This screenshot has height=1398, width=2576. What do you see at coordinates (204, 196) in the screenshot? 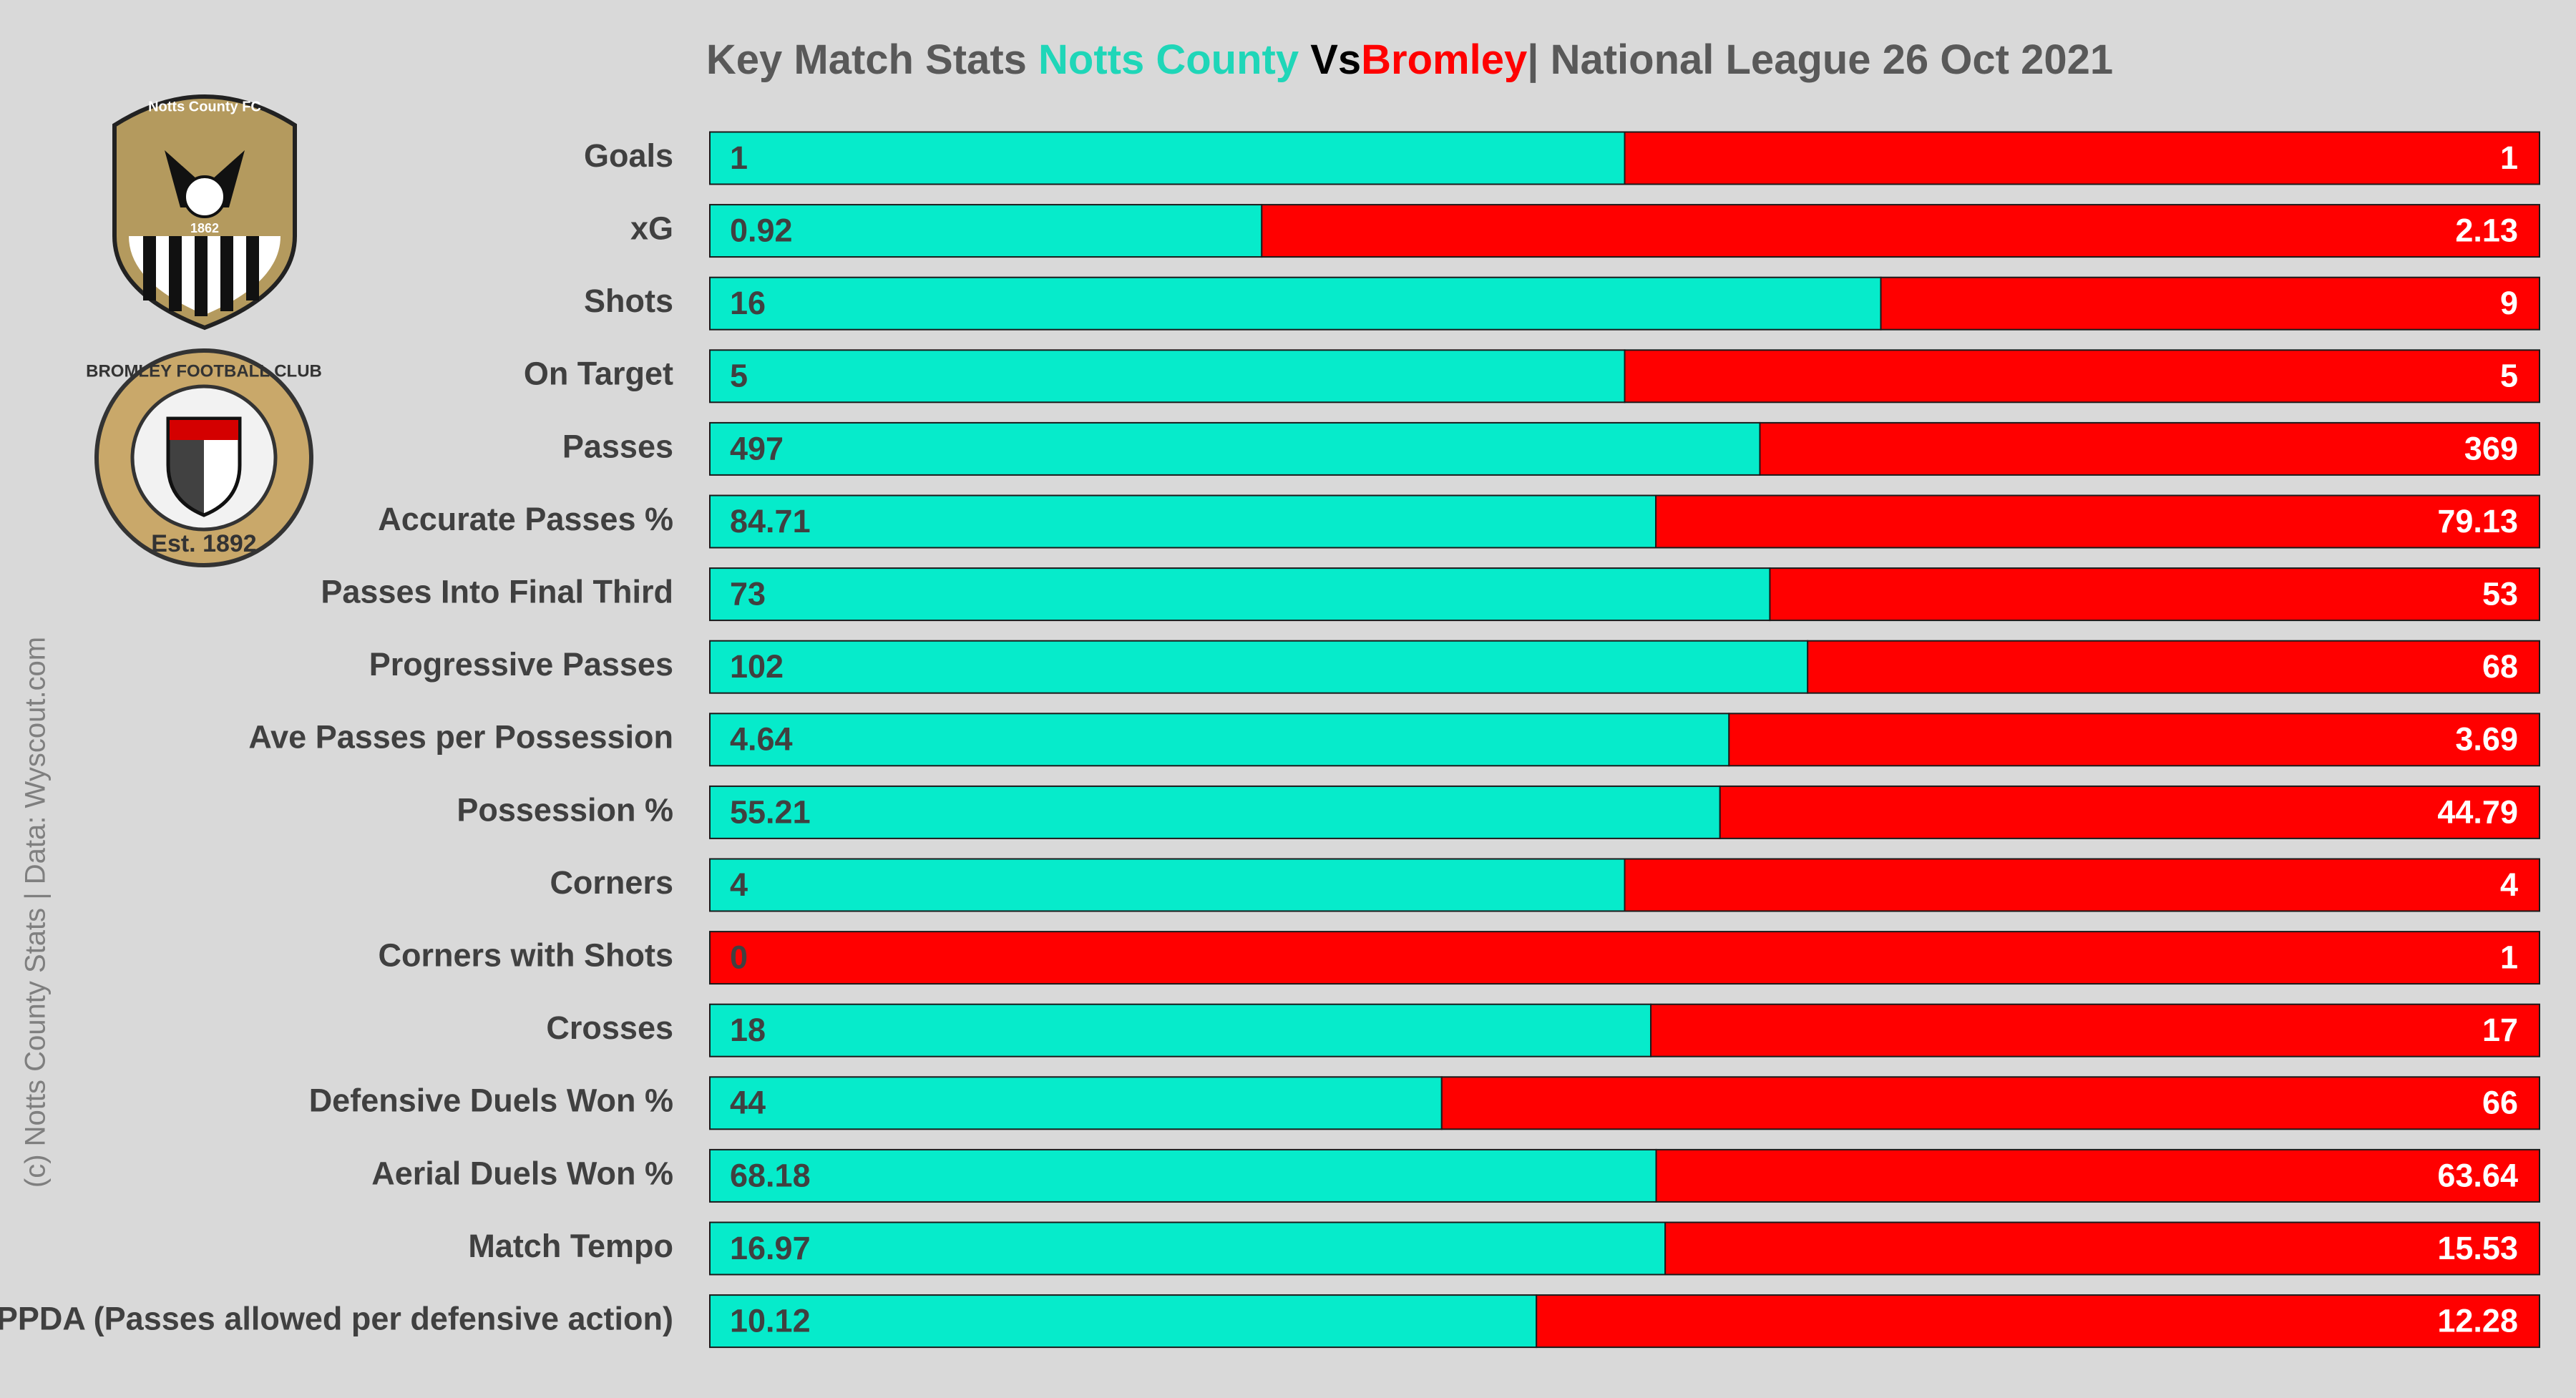
I see `ball` at bounding box center [204, 196].